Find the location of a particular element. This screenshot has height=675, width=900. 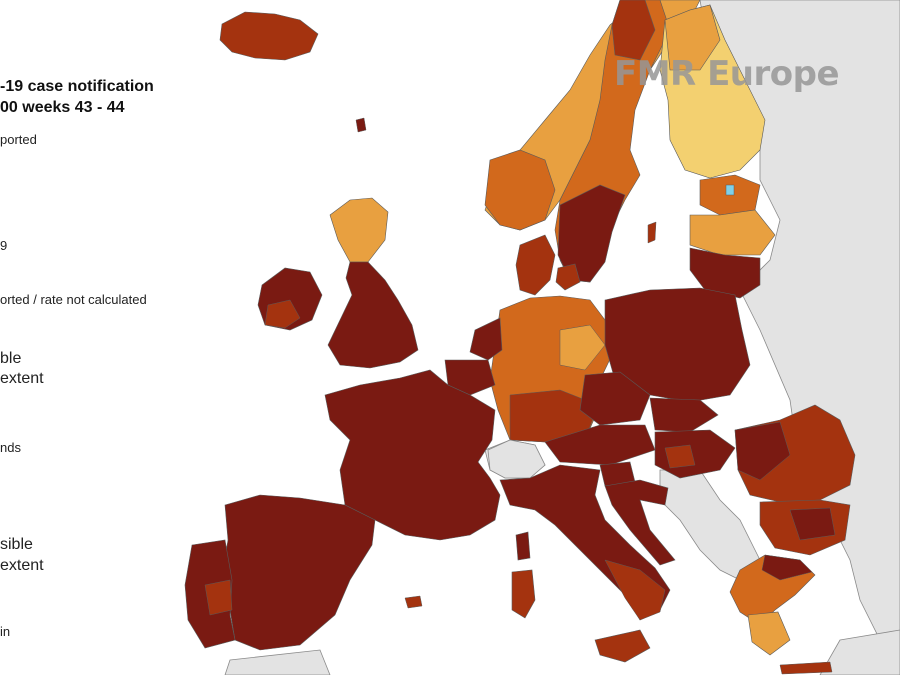

legend-item-sub2-line2: extent is located at coordinates (22, 565).